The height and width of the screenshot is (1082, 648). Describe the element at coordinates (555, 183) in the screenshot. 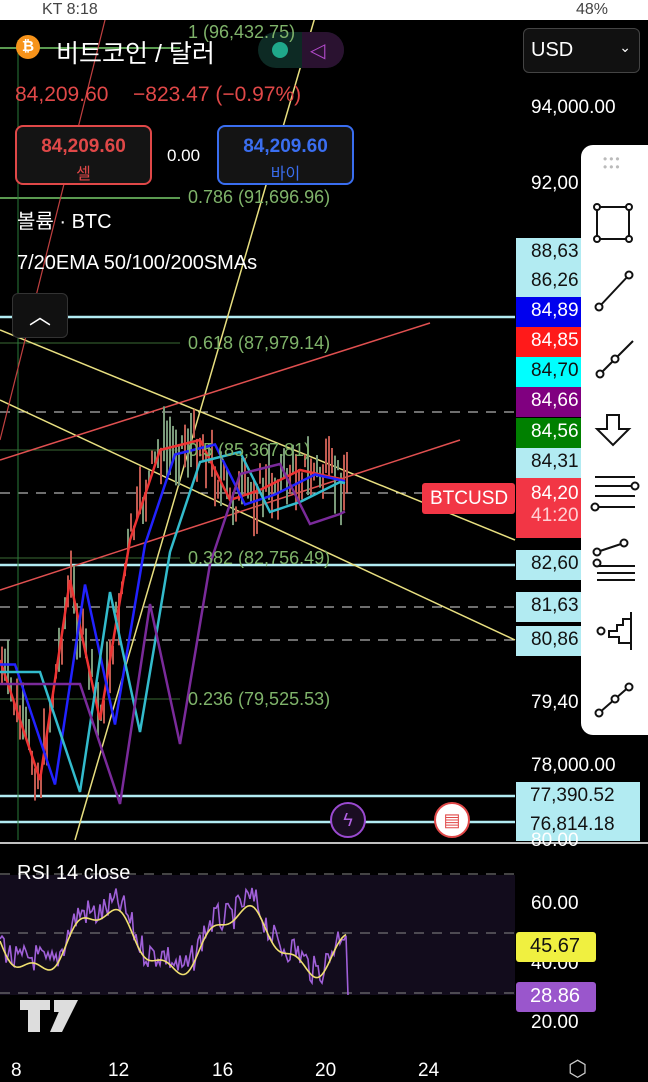

I see `price-axis-label: 92,00` at that location.